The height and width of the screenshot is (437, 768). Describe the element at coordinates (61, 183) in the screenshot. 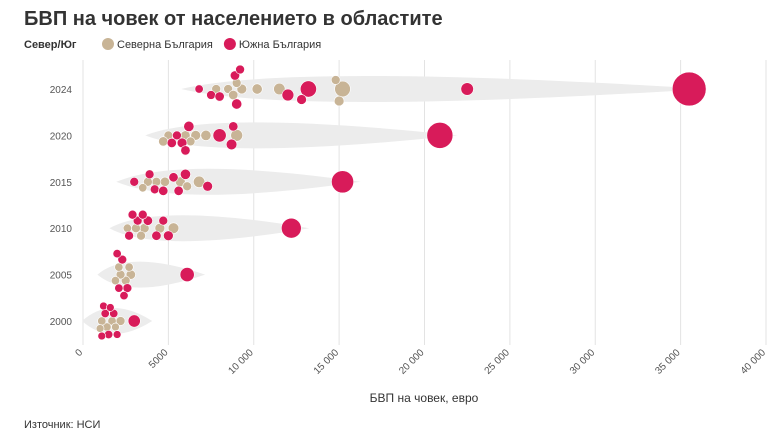

I see `y-tick-label: 2015` at that location.